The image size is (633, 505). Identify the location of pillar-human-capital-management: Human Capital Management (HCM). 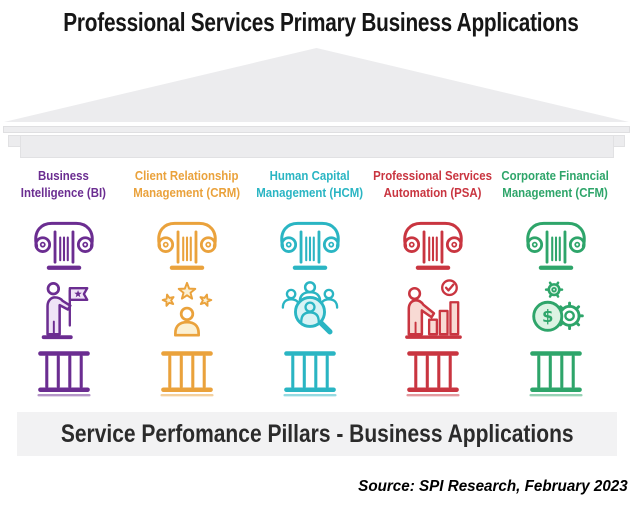
(309, 283).